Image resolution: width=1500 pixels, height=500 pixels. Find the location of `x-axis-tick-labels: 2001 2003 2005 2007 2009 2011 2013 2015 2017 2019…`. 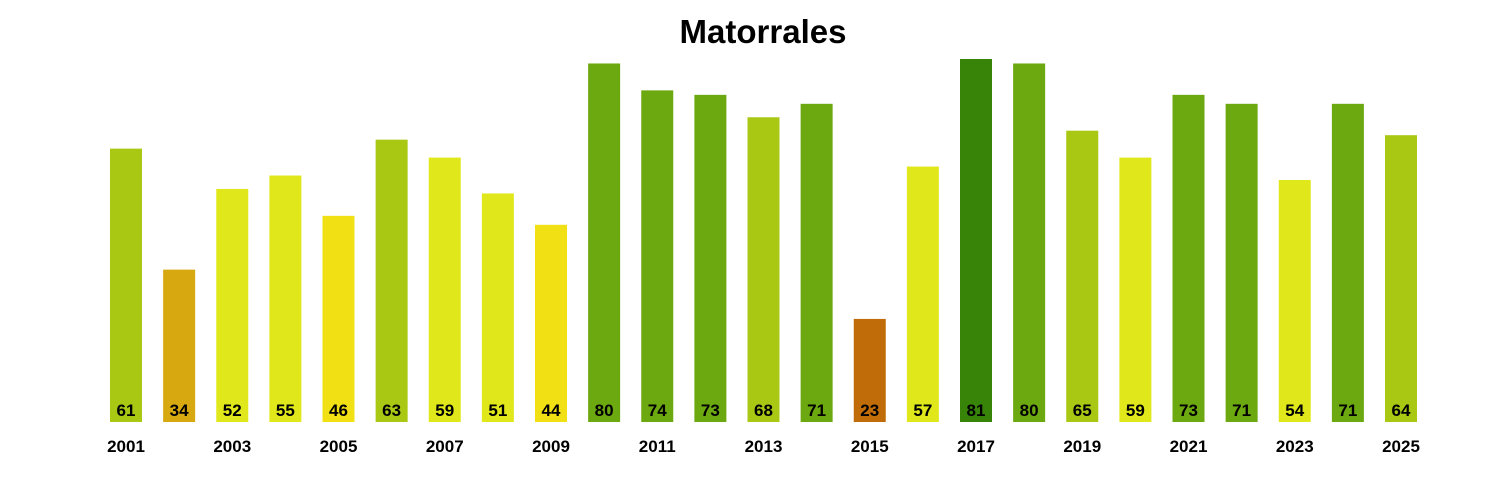

x-axis-tick-labels: 2001 2003 2005 2007 2009 2011 2013 2015 2017 2019… is located at coordinates (763, 446).